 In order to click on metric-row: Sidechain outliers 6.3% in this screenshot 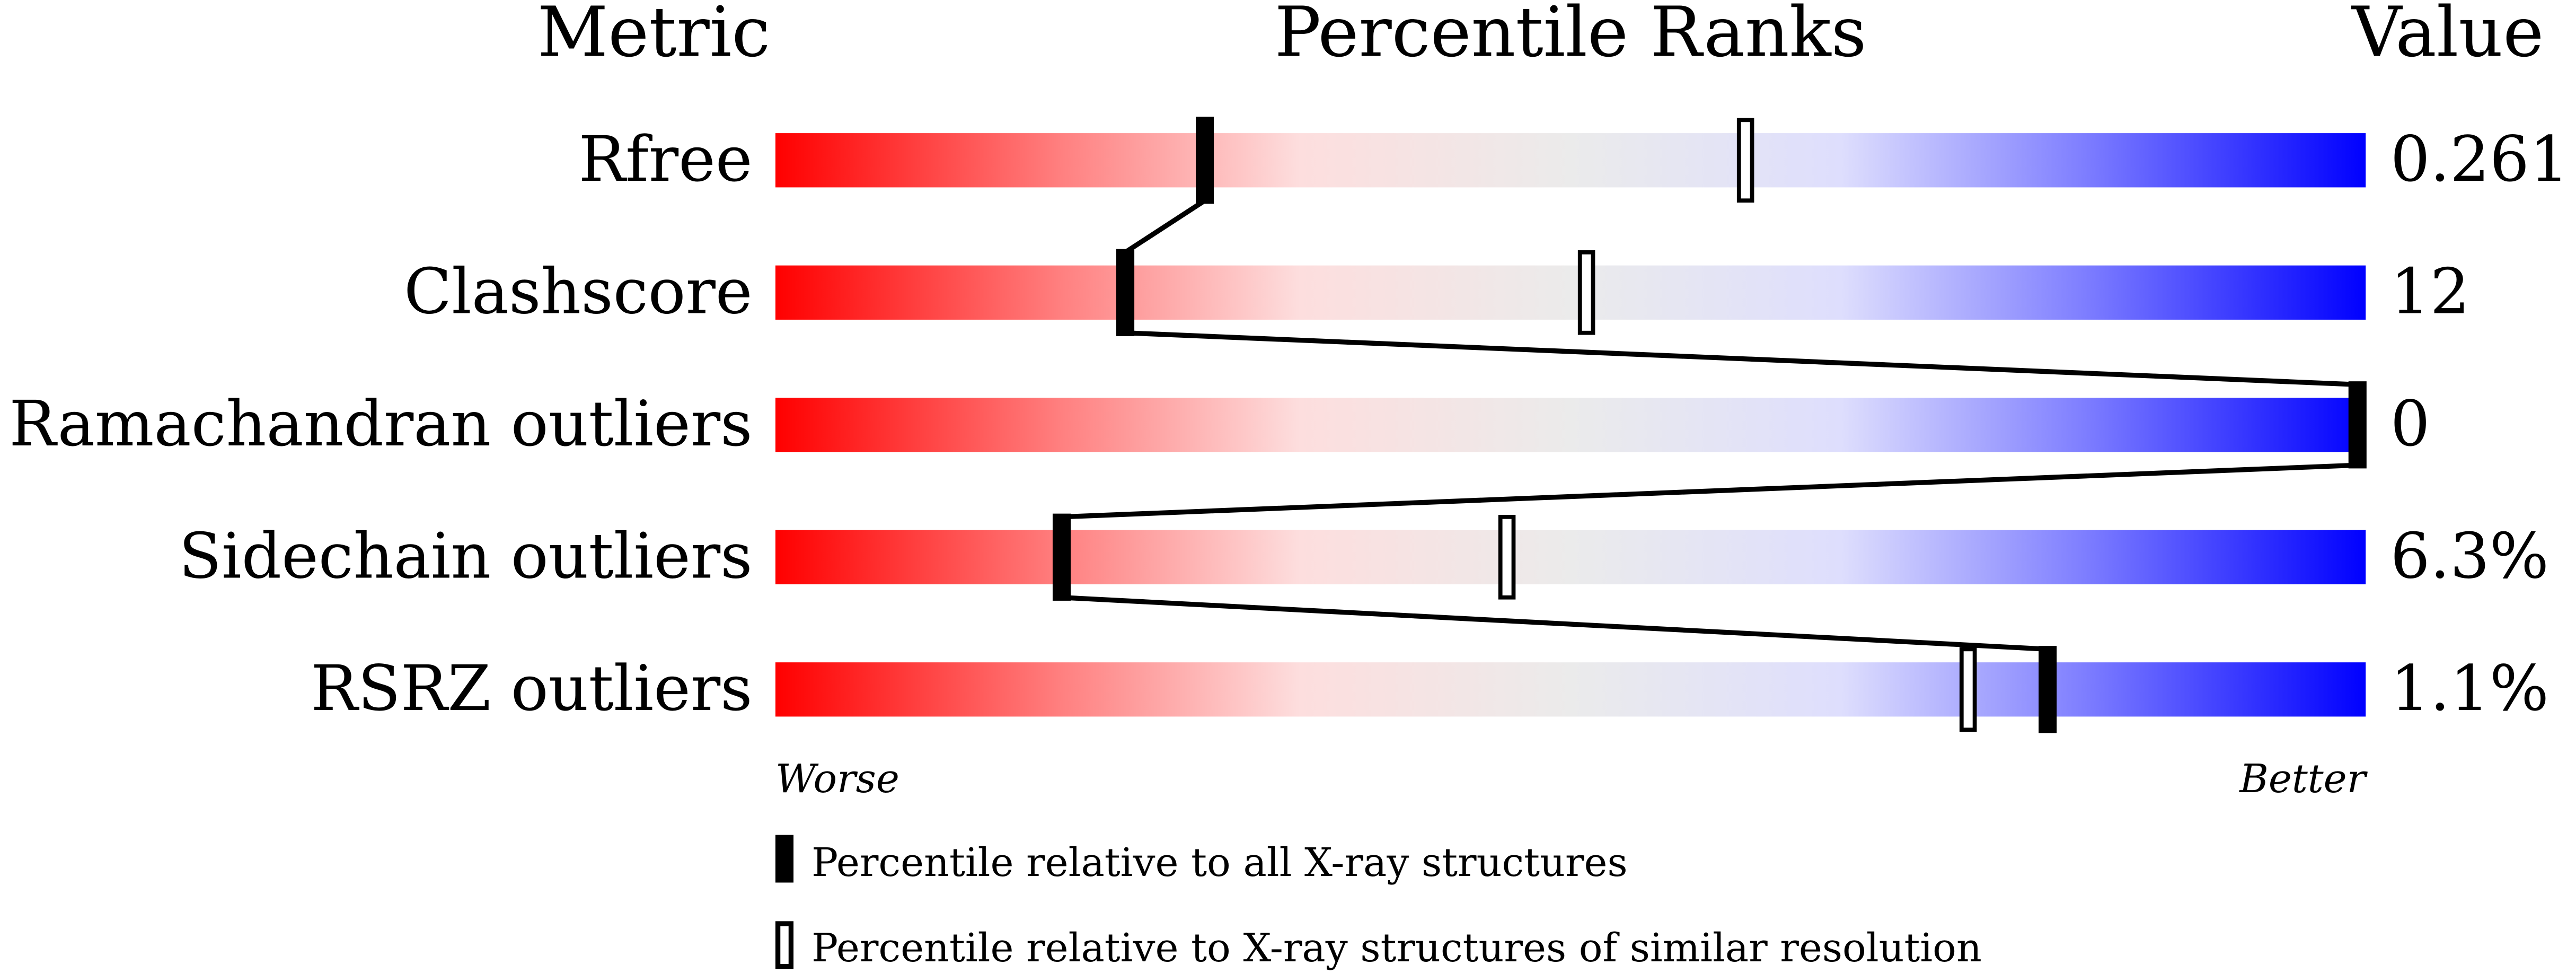, I will do `click(1364, 557)`.